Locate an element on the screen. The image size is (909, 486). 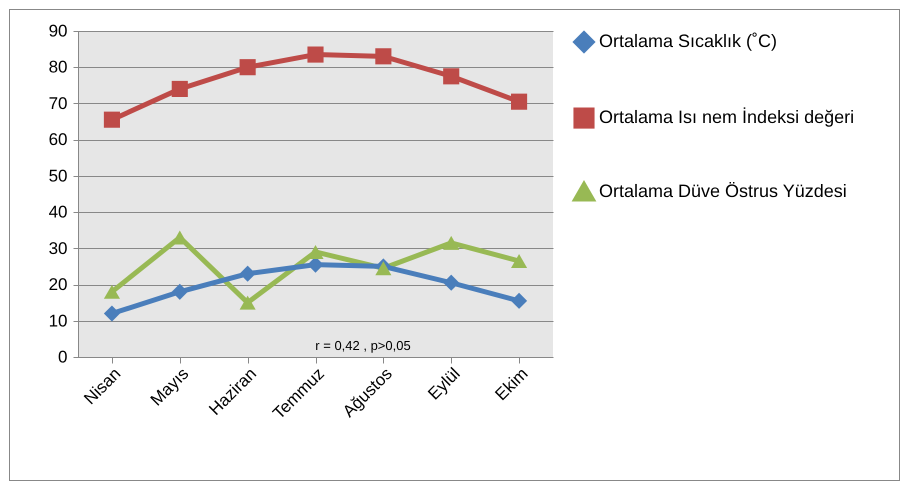
y-tick-label: 90 is located at coordinates (58, 31).